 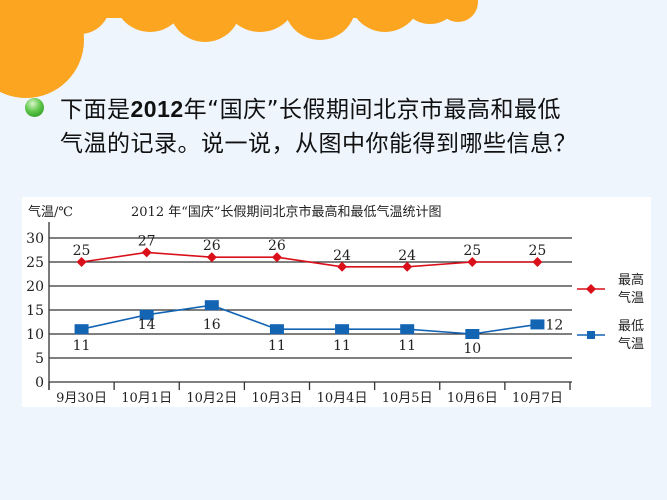 What do you see at coordinates (591, 289) in the screenshot?
I see `legend-high-diamond-icon` at bounding box center [591, 289].